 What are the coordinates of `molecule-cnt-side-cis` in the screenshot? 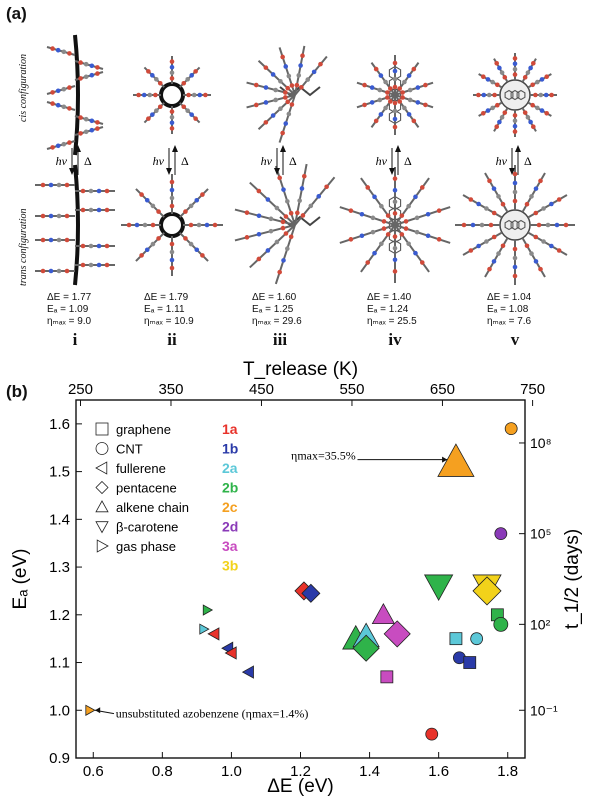 It's located at (75, 95).